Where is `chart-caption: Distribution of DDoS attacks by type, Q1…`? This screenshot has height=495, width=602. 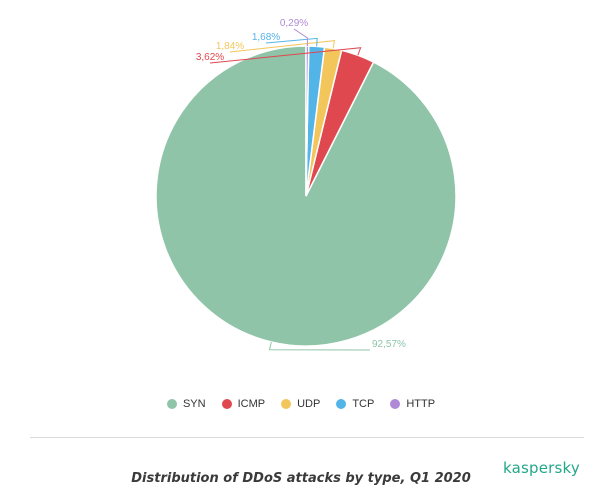 chart-caption: Distribution of DDoS attacks by type, Q1… is located at coordinates (301, 478).